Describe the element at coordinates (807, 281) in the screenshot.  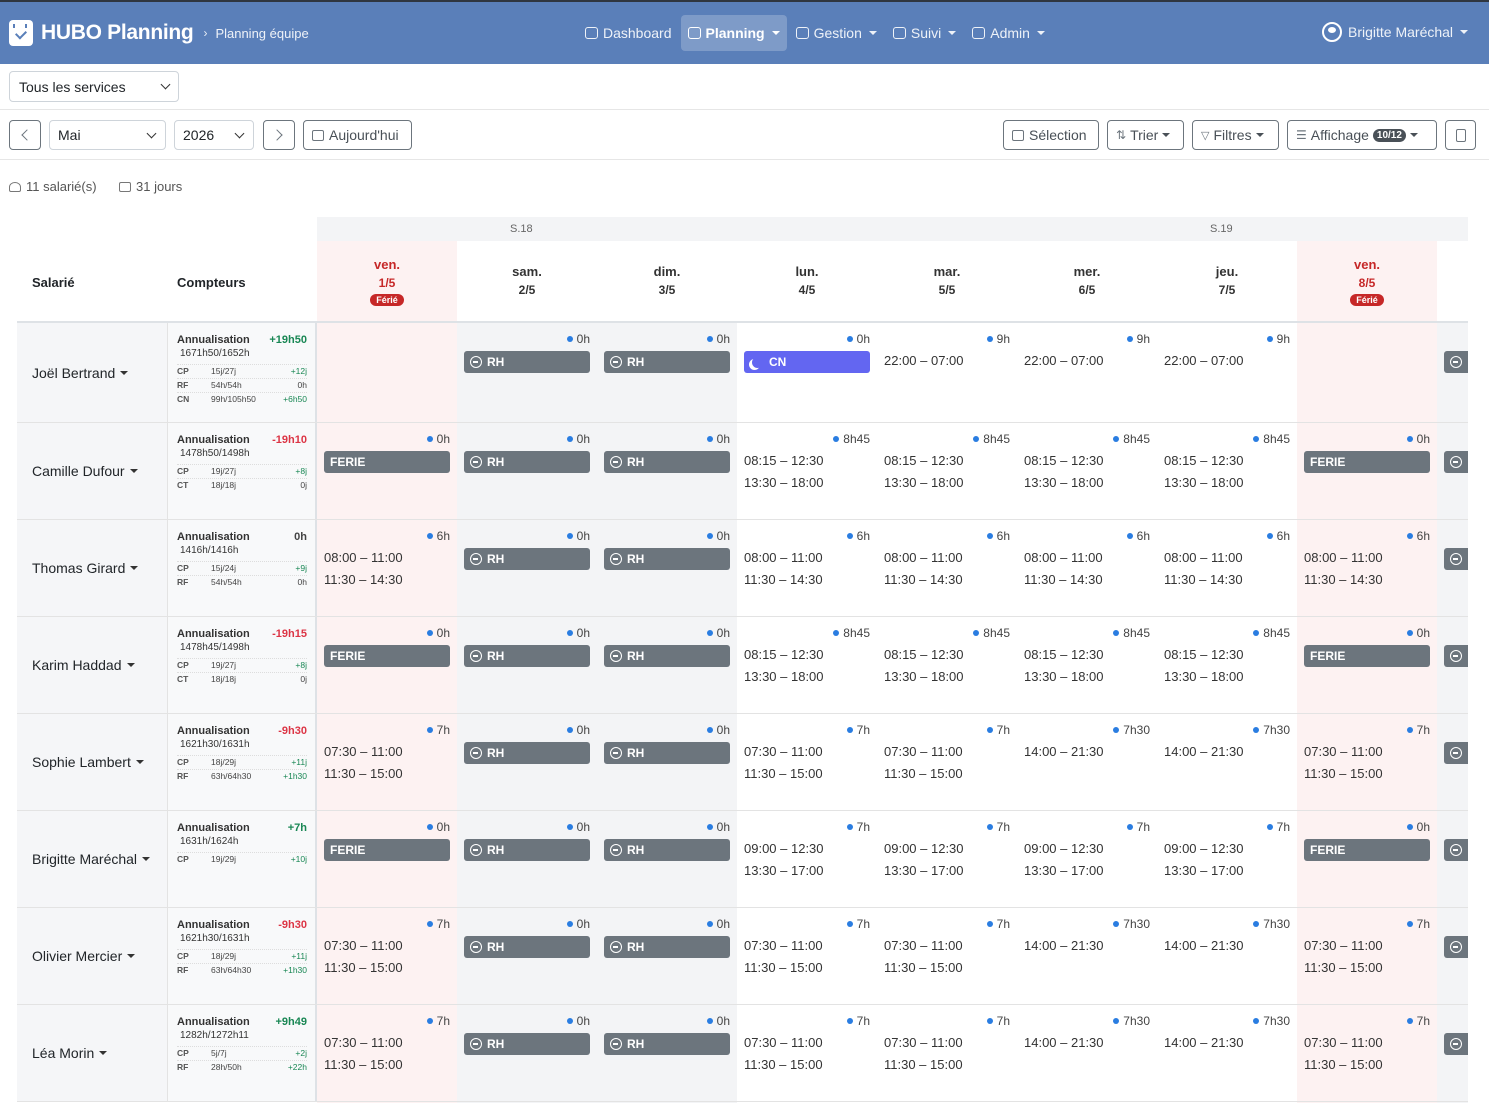
I see `day-header: lun. 4/5` at that location.